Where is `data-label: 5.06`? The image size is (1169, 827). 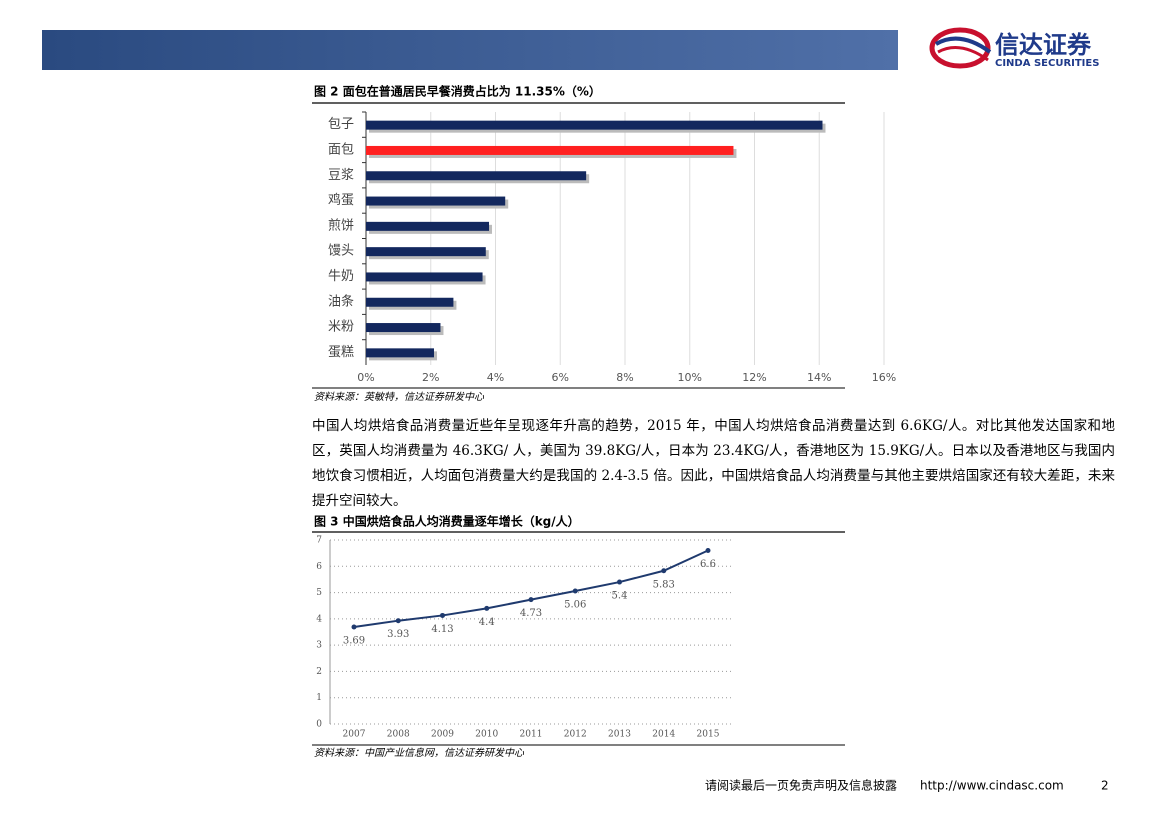
data-label: 5.06 is located at coordinates (575, 604).